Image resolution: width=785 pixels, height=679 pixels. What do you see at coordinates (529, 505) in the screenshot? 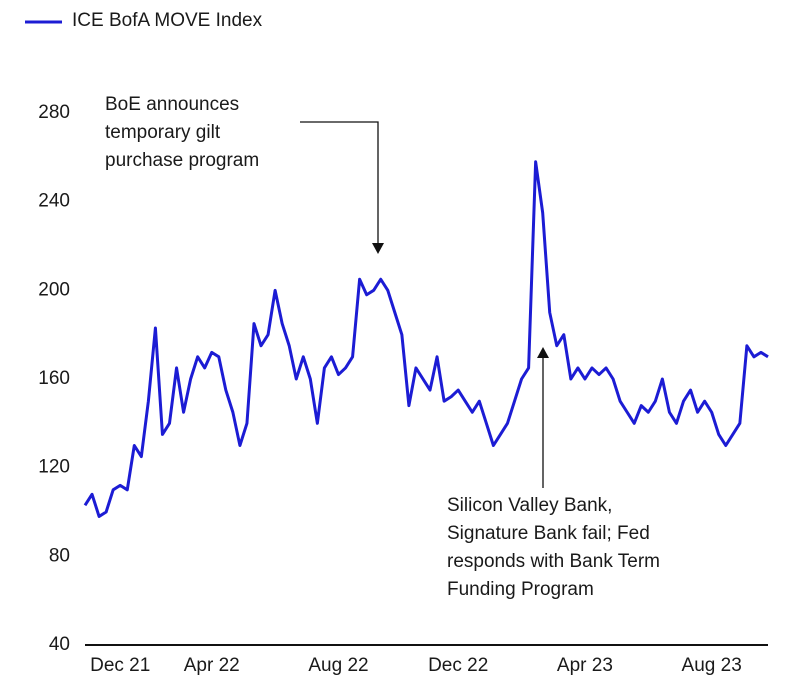
I see `annotation-text: Silicon Valley Bank,` at bounding box center [529, 505].